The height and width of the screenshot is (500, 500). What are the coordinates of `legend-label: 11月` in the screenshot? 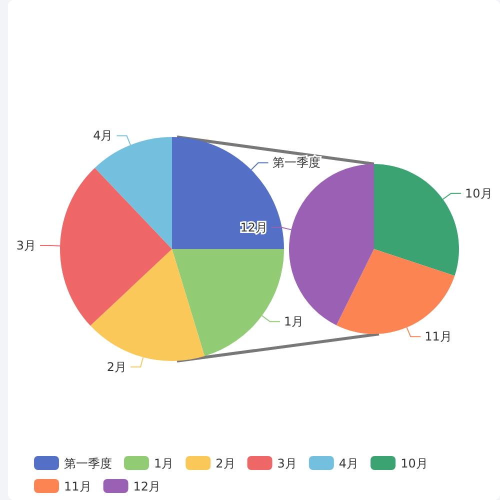 It's located at (78, 487).